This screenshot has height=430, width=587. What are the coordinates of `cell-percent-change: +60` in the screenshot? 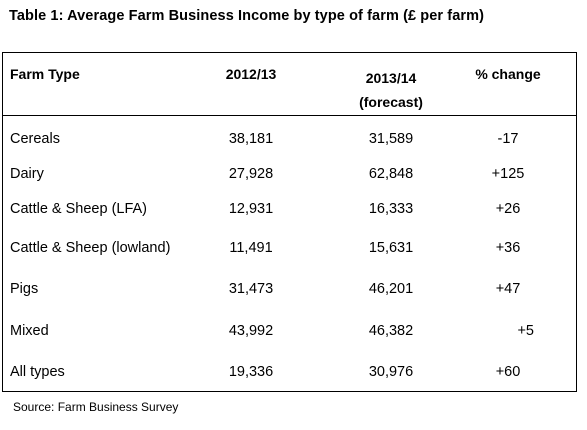 It's located at (508, 372).